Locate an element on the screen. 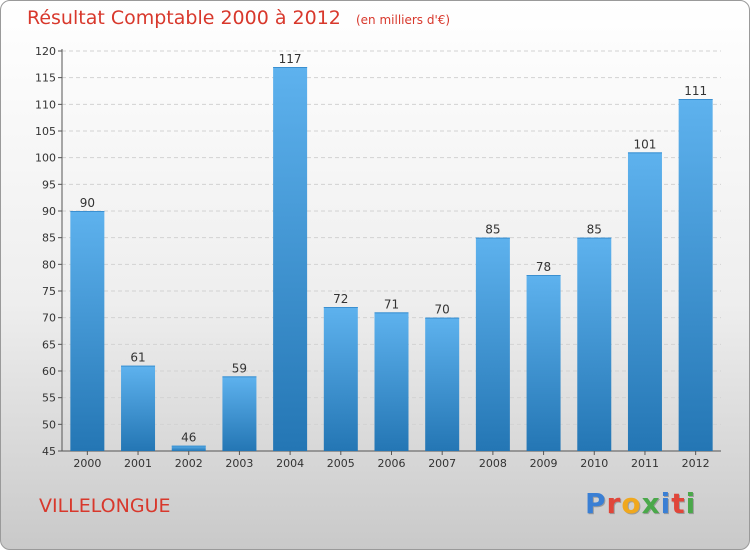 The width and height of the screenshot is (750, 550). bar-value-label: 78 is located at coordinates (543, 267).